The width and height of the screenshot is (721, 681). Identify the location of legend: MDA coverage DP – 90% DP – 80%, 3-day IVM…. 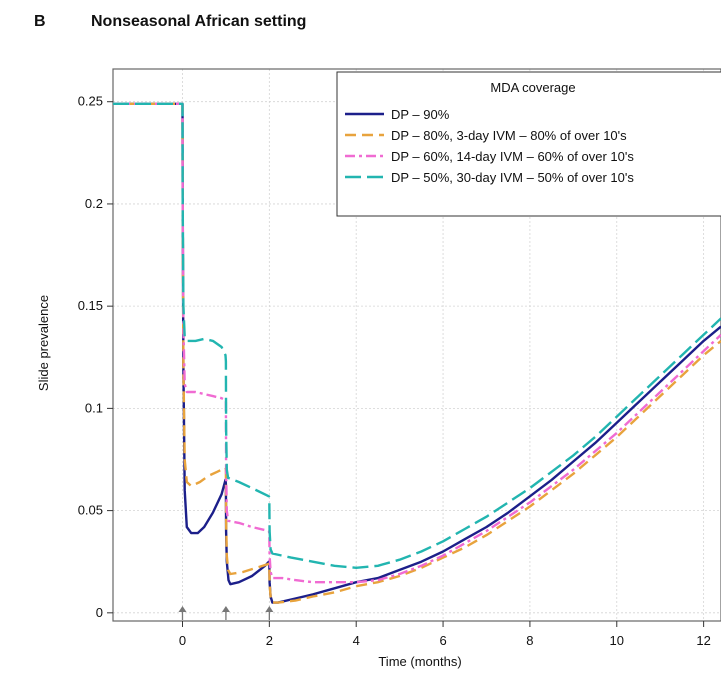
(528, 144).